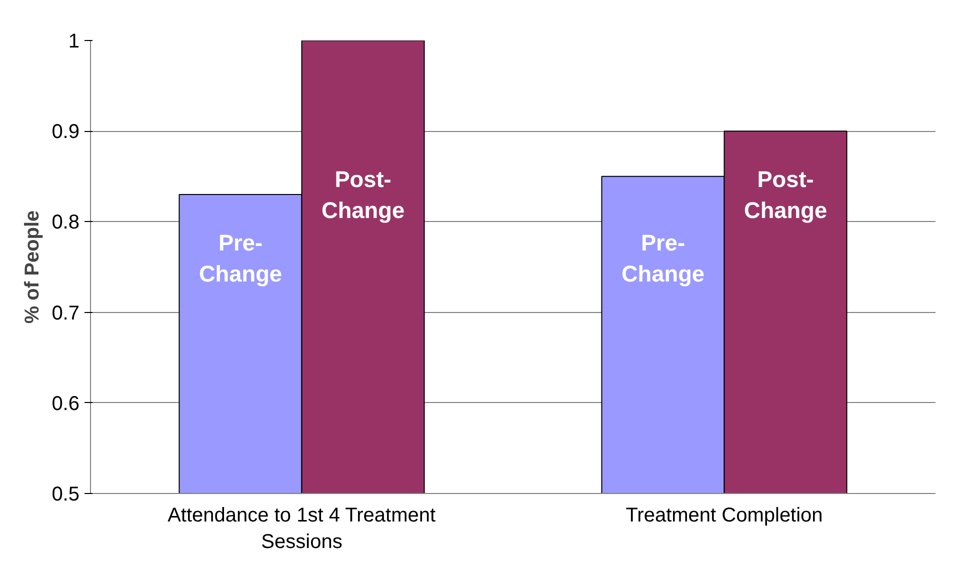 This screenshot has height=563, width=958. What do you see at coordinates (363, 195) in the screenshot?
I see `text: Post-Change` at bounding box center [363, 195].